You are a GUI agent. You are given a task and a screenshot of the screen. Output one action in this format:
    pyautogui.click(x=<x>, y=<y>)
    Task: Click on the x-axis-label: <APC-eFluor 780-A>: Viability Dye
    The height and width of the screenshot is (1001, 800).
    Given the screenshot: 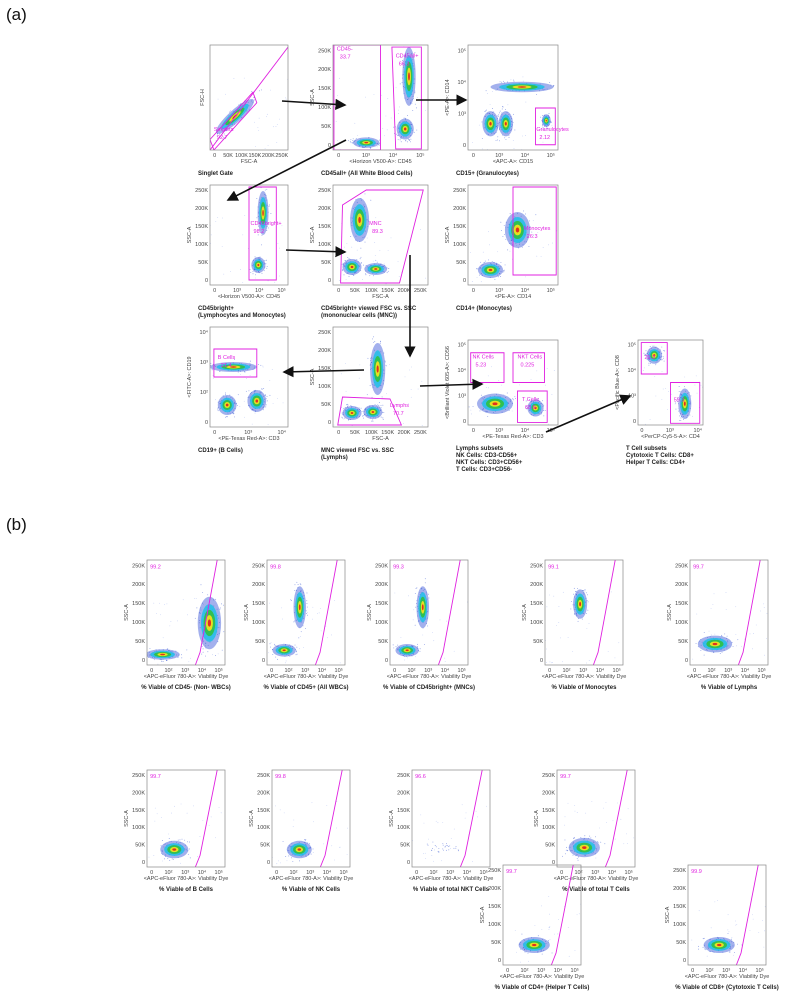 What is the action you would take?
    pyautogui.click(x=429, y=677)
    